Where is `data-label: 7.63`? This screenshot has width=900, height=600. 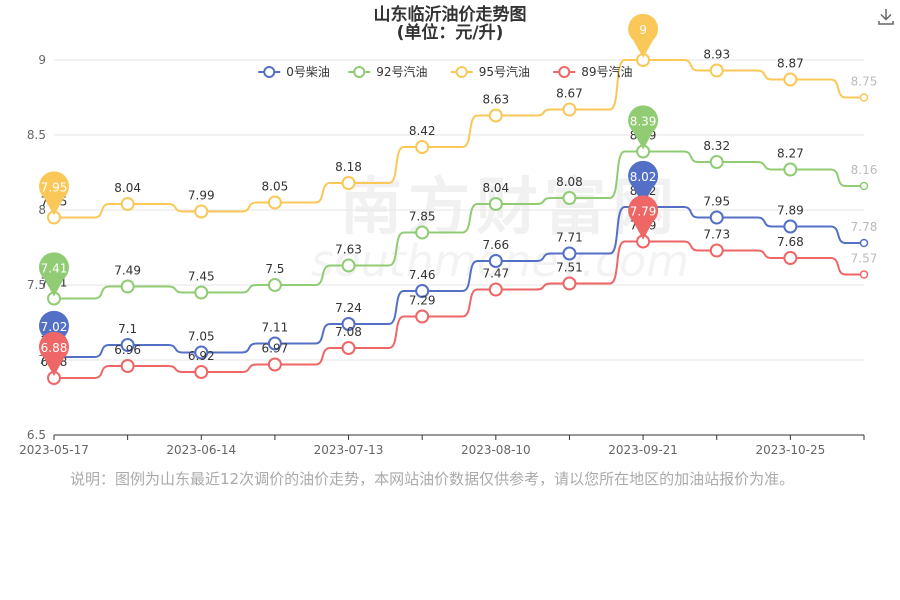 data-label: 7.63 is located at coordinates (348, 250).